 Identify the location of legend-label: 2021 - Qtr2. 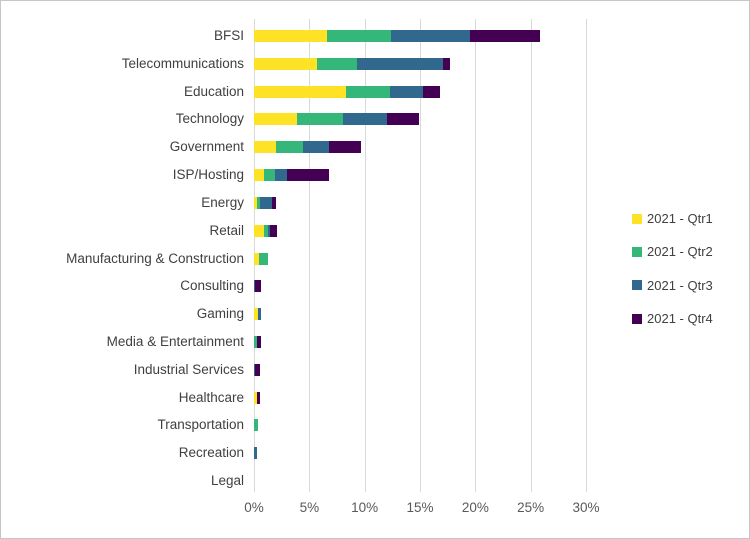
(680, 252).